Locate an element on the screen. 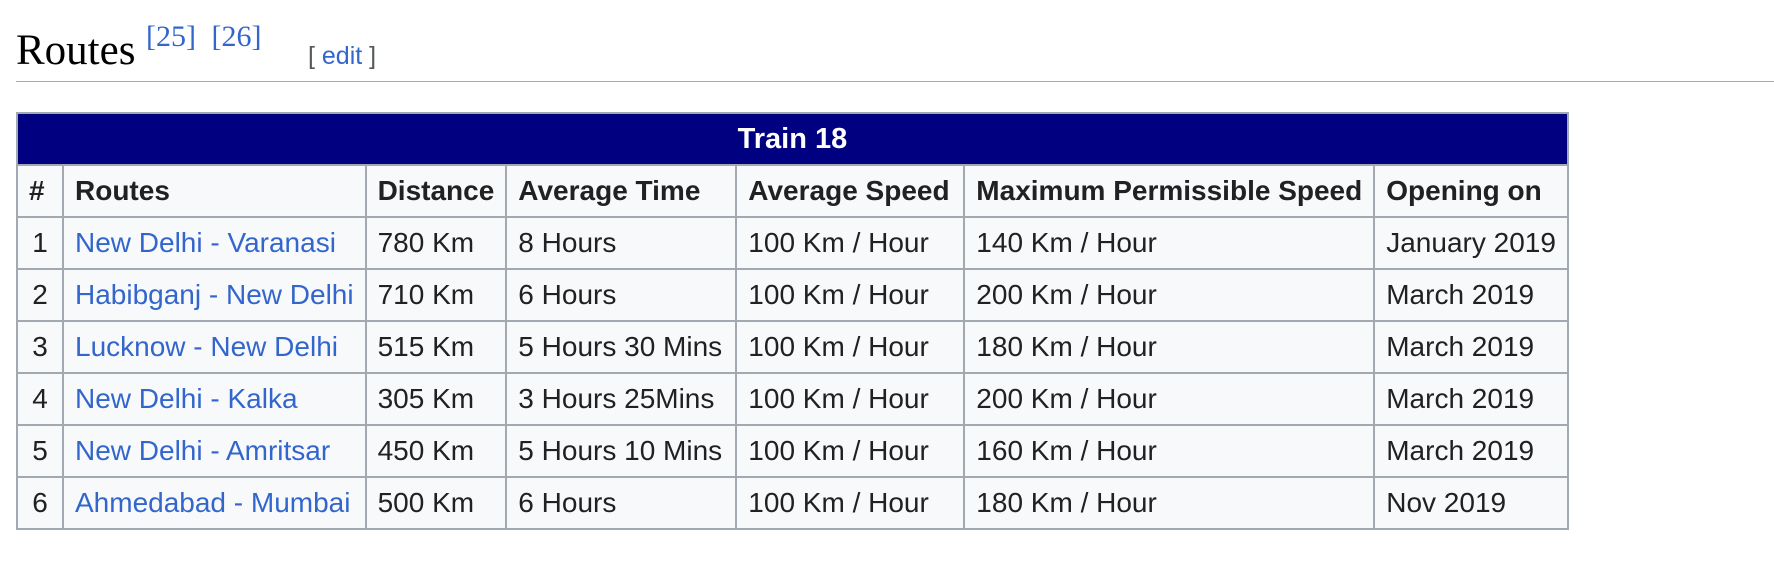 This screenshot has height=574, width=1774. distance-cell: 710 Km is located at coordinates (436, 295).